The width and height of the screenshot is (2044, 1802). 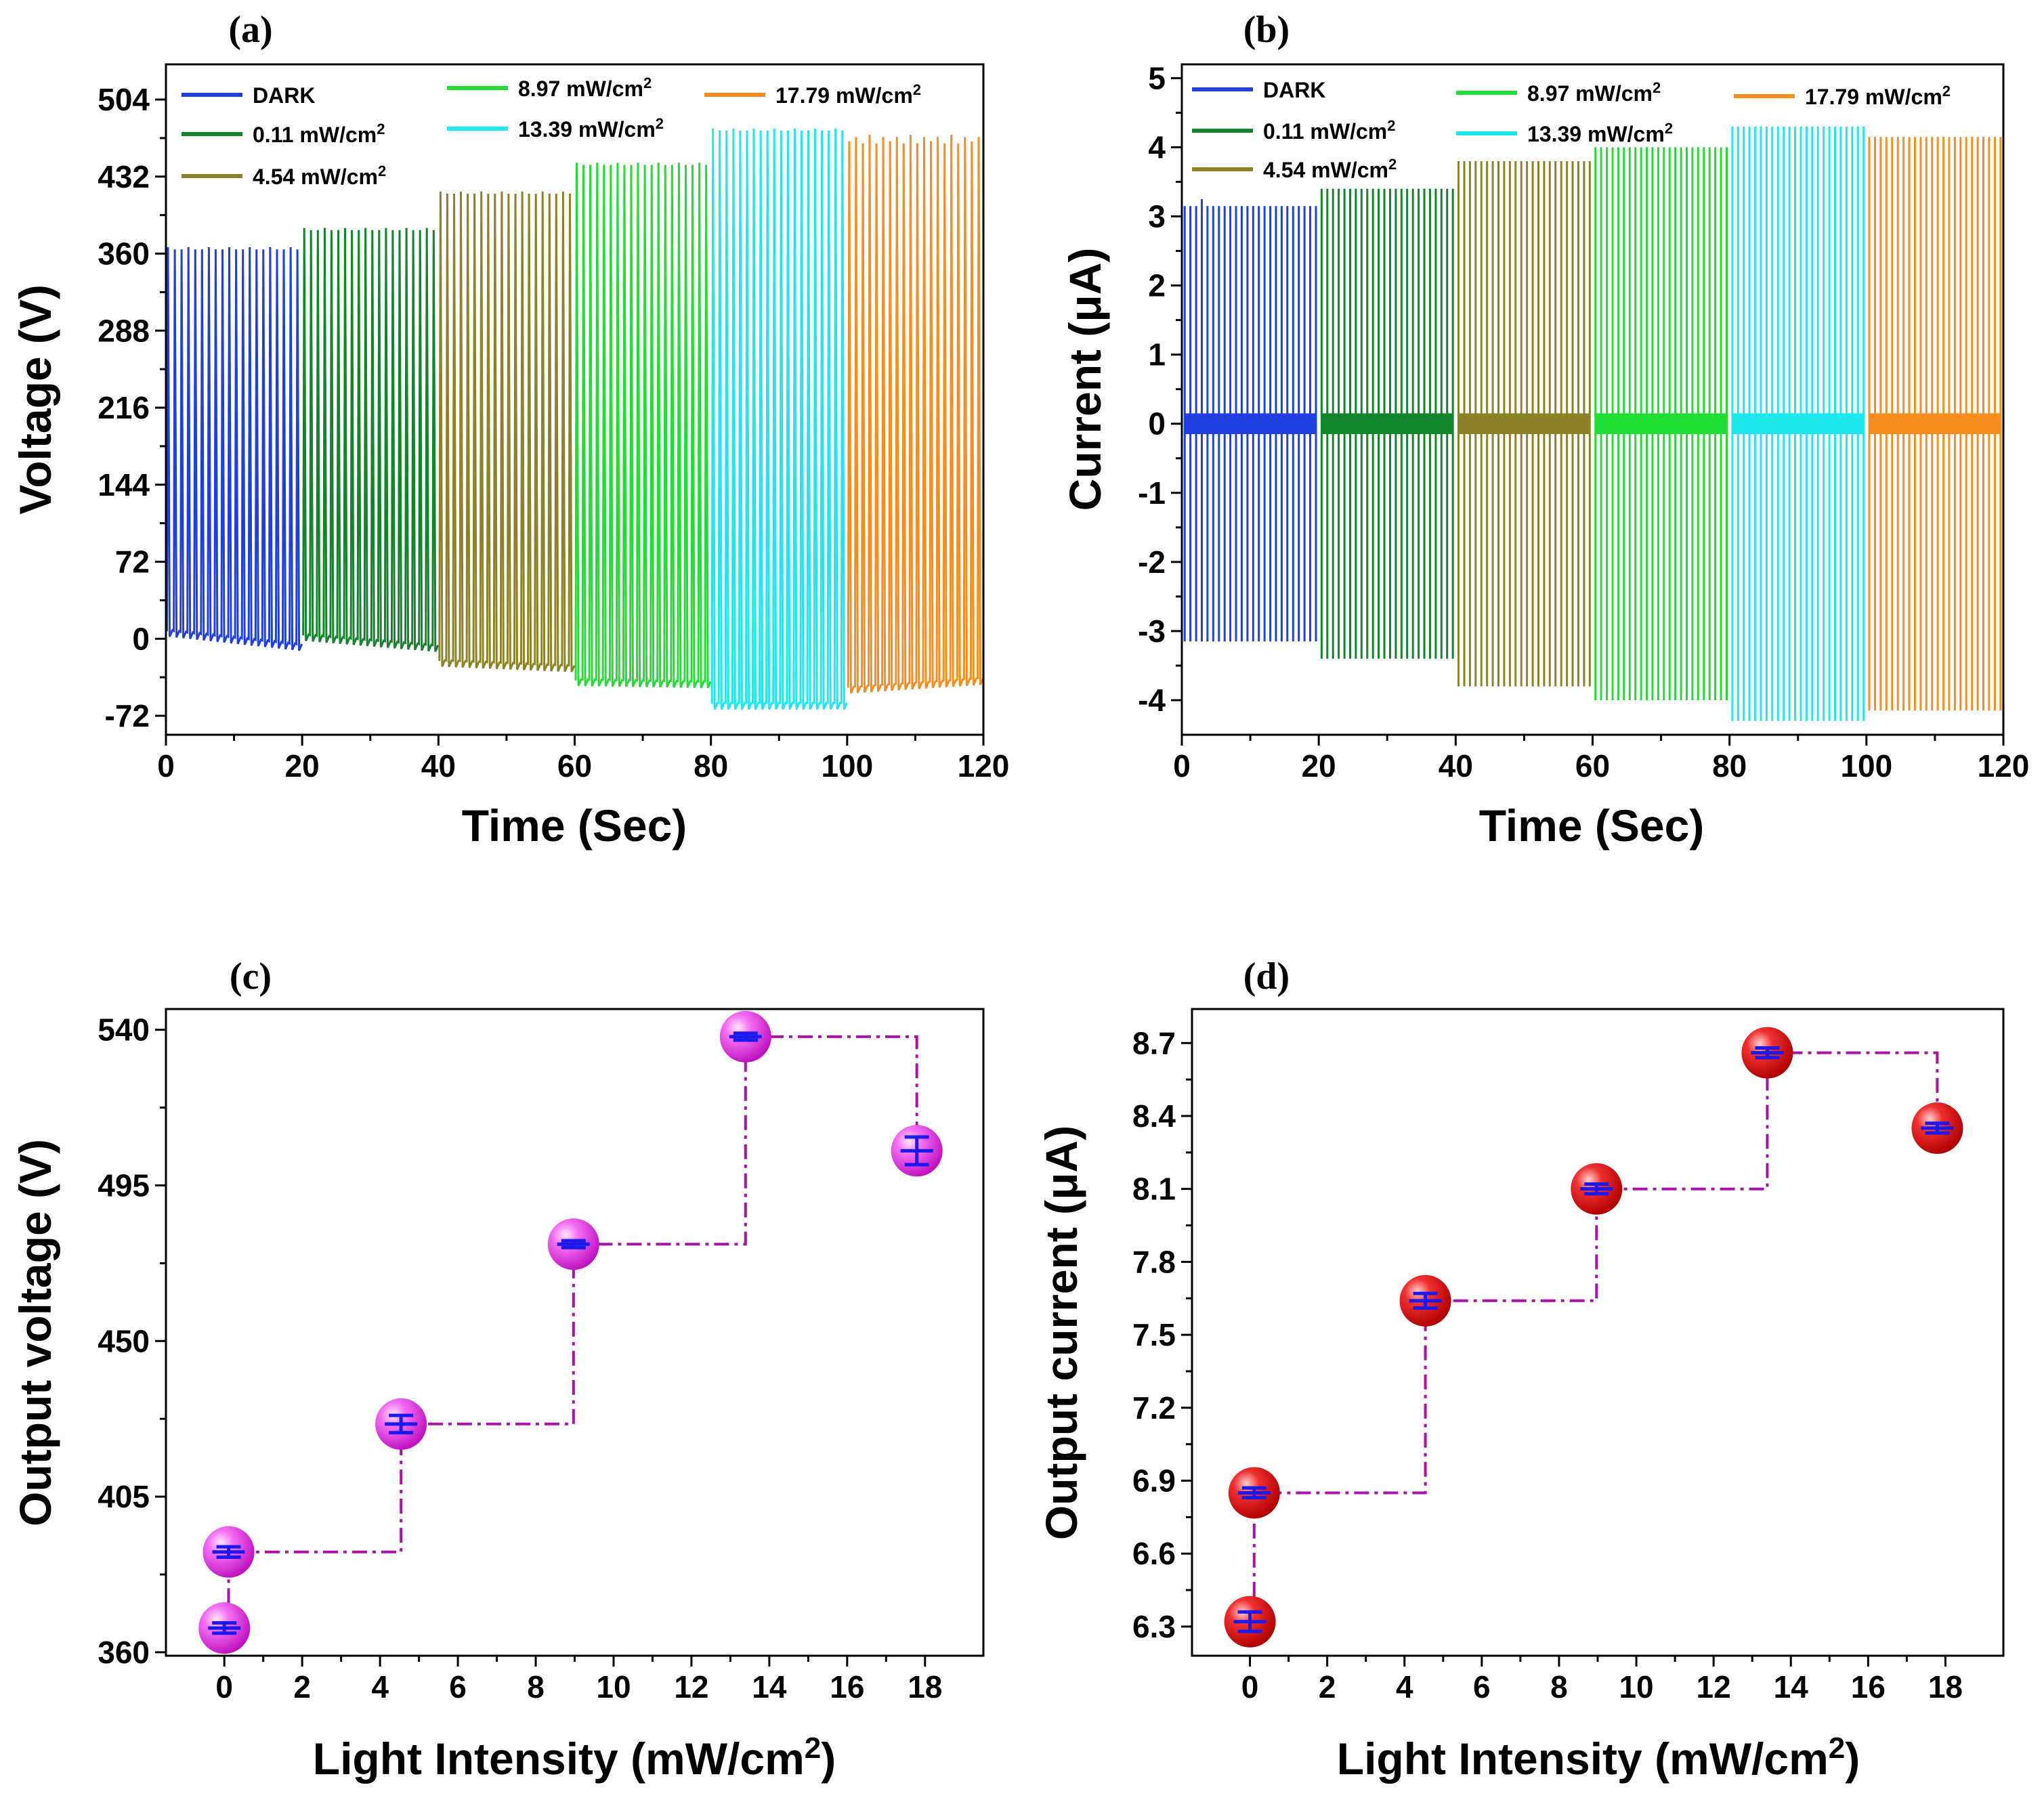 What do you see at coordinates (1157, 424) in the screenshot?
I see `panel-b-y-tick-label: 0` at bounding box center [1157, 424].